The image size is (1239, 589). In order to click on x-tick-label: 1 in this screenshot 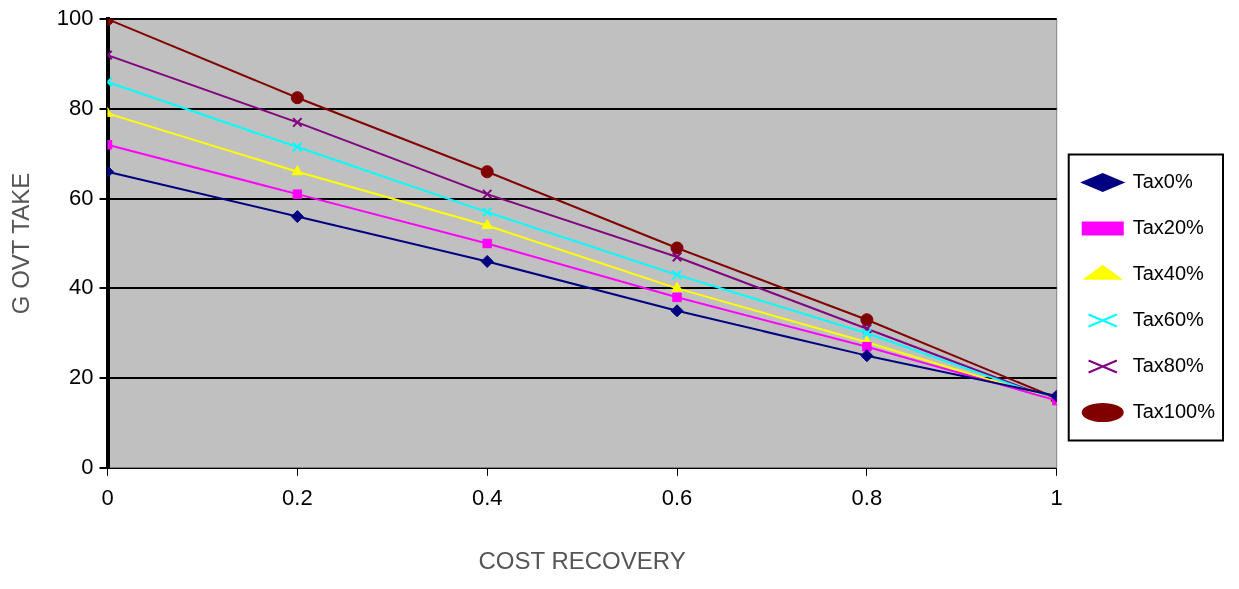, I will do `click(1056, 498)`.